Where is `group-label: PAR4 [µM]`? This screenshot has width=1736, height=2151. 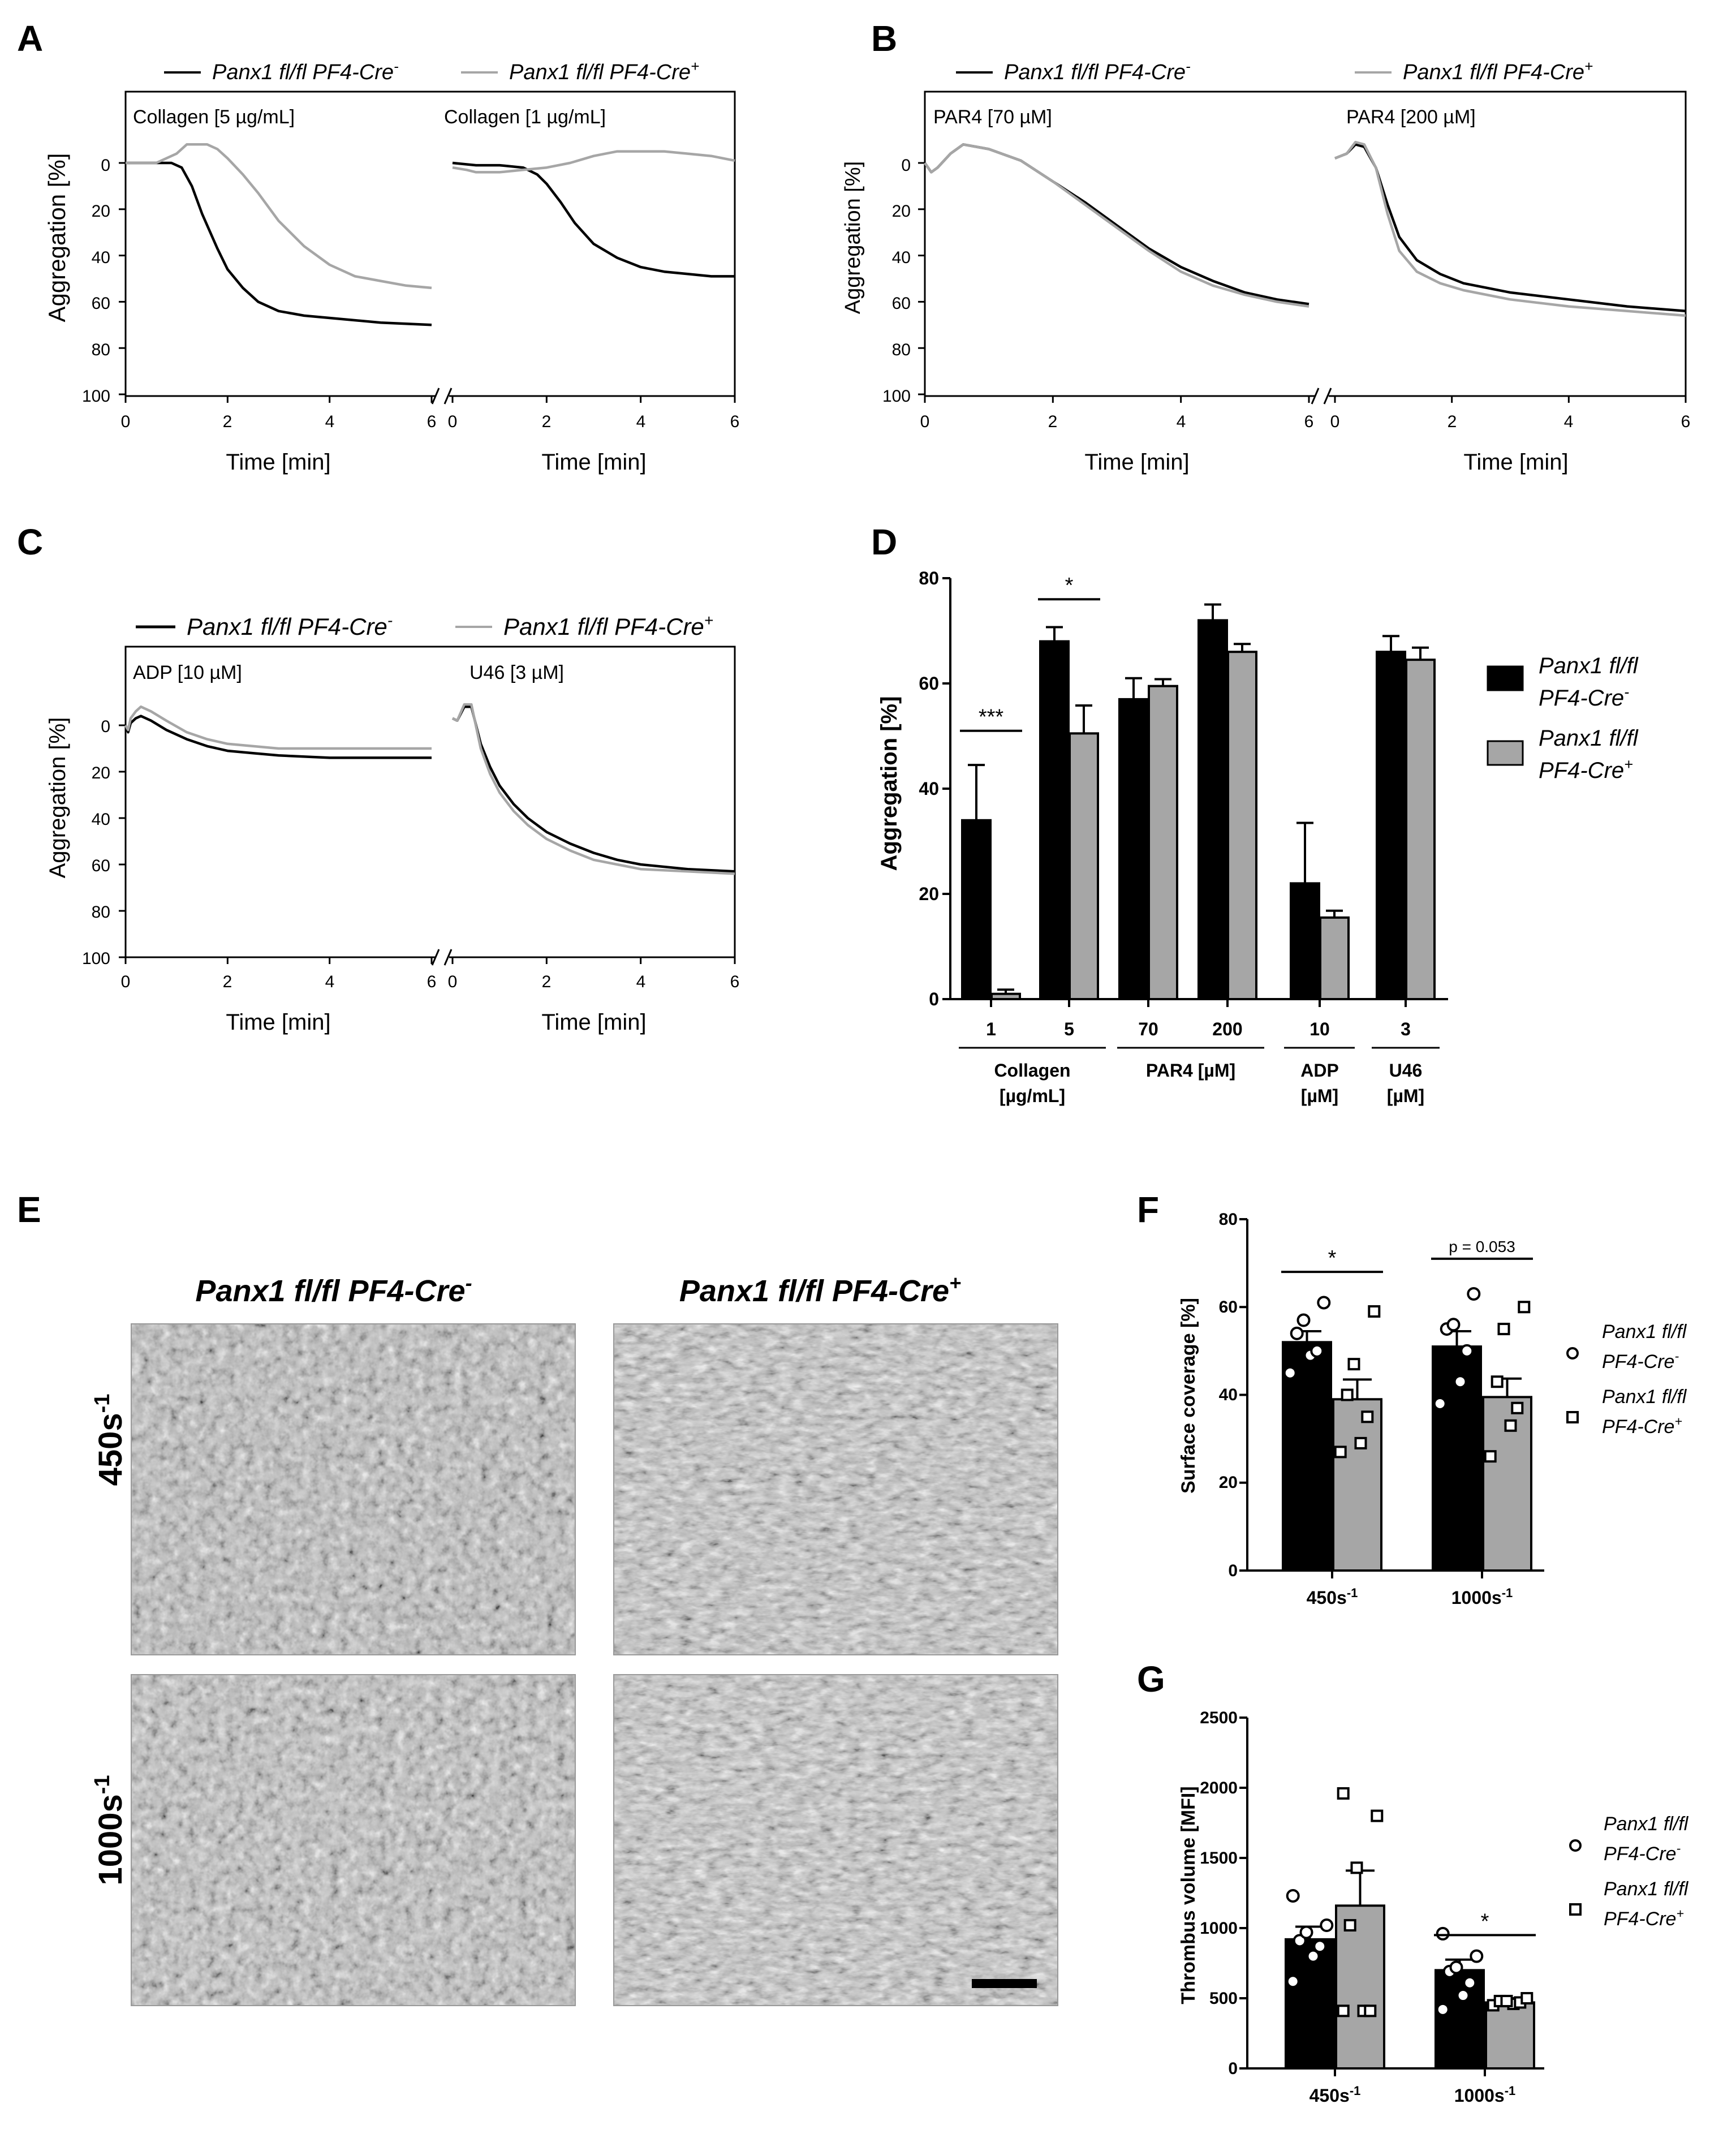 group-label: PAR4 [µM] is located at coordinates (1190, 1070).